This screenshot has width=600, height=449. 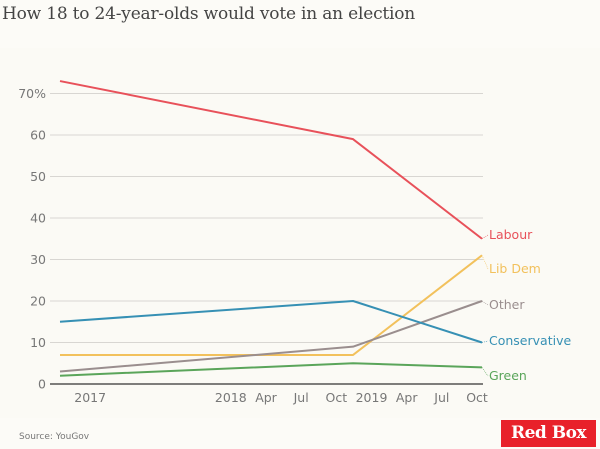 I want to click on y-tick-label: 60, so click(x=38, y=135).